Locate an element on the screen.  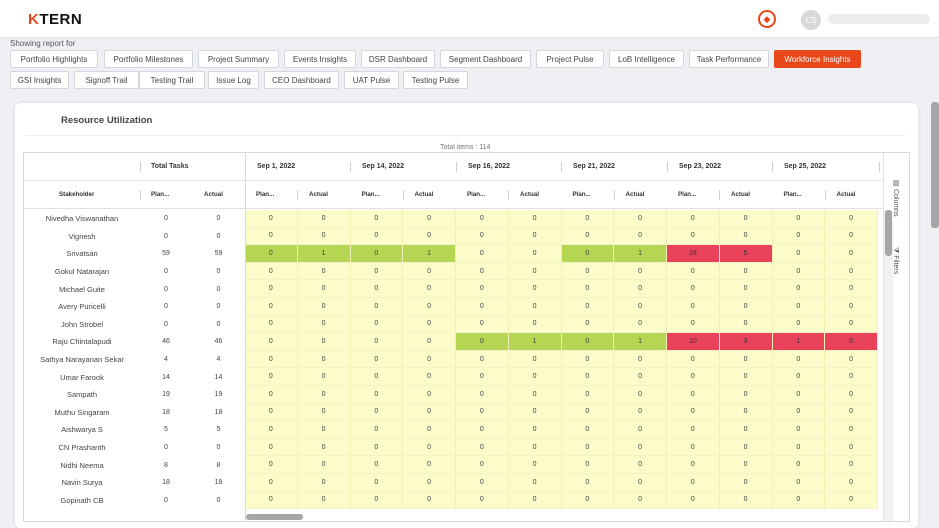
tab-ceo-dashboard: CEO Dashboard is located at coordinates (301, 80).